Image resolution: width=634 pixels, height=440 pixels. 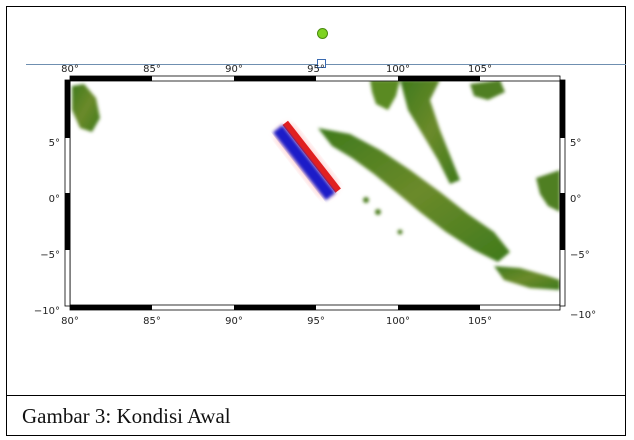 I want to click on lon-tick-top: 80°, so click(x=70, y=69).